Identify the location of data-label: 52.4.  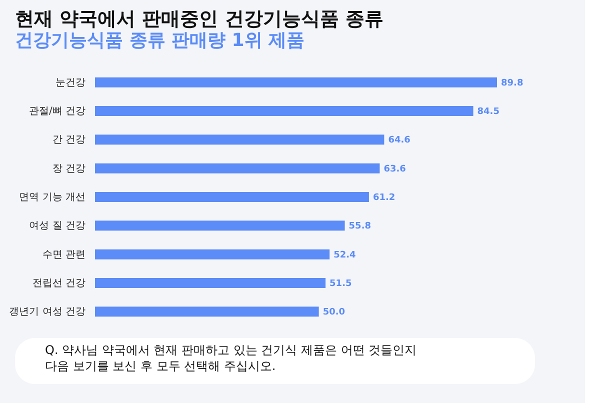
(345, 255).